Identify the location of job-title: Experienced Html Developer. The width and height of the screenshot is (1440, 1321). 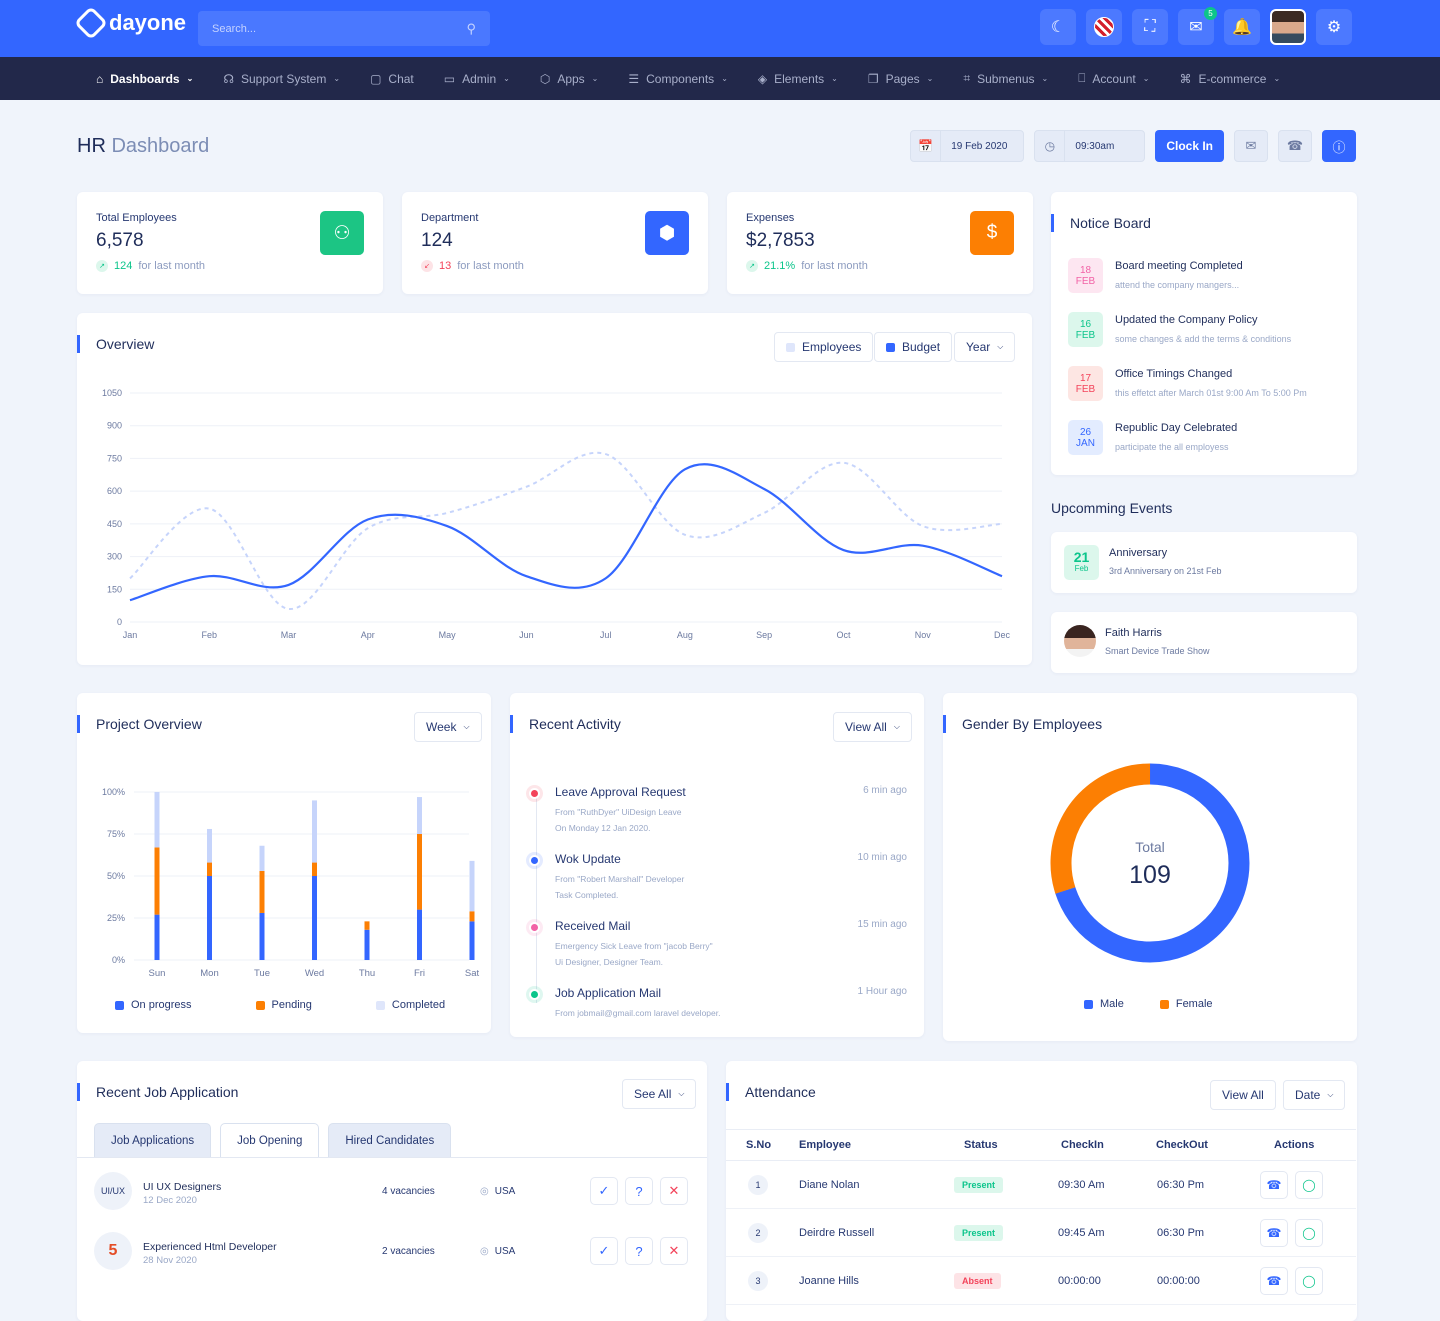
(210, 1247).